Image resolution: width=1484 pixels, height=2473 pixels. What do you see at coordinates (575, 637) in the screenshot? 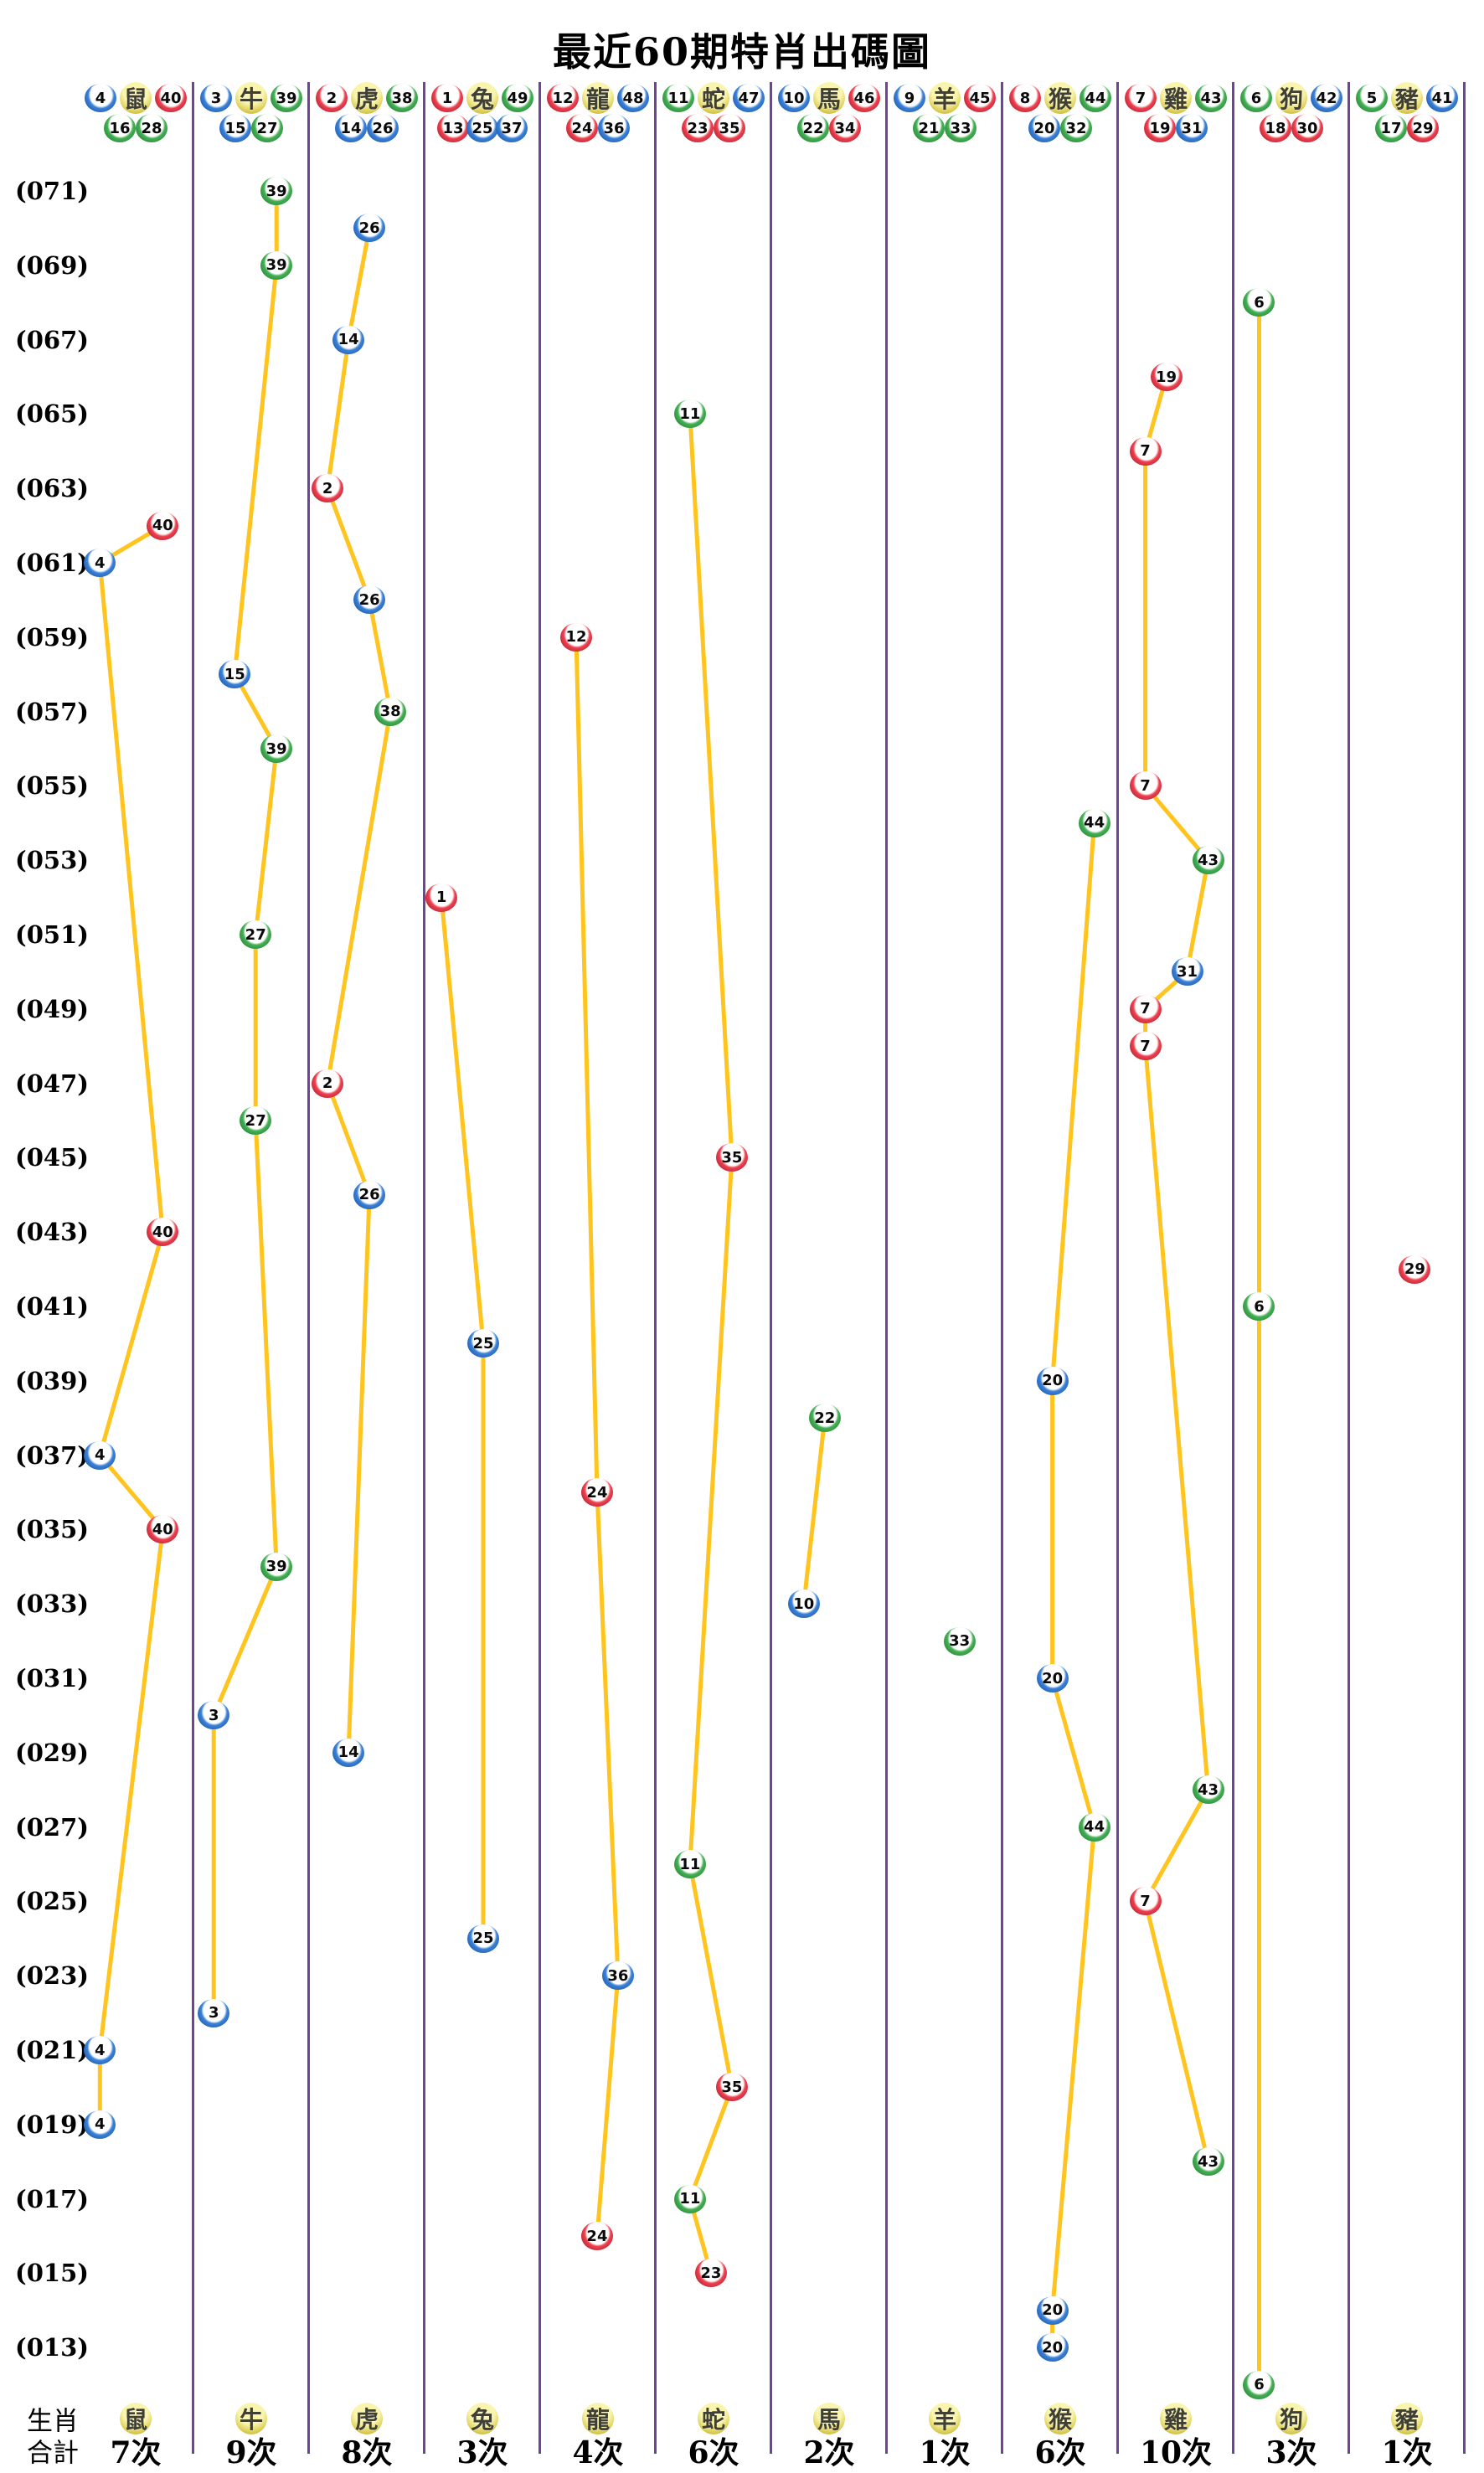
I see `data-ball: 12` at bounding box center [575, 637].